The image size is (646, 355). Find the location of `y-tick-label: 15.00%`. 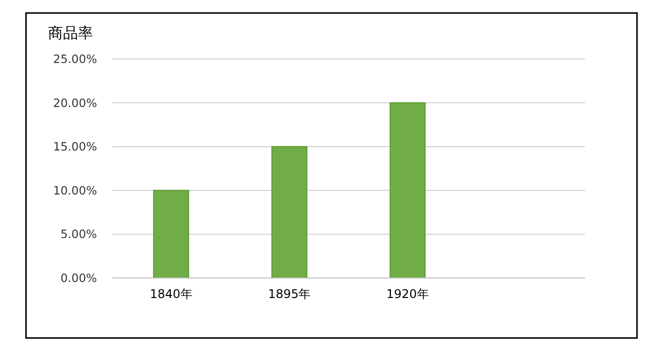

y-tick-label: 15.00% is located at coordinates (75, 147).